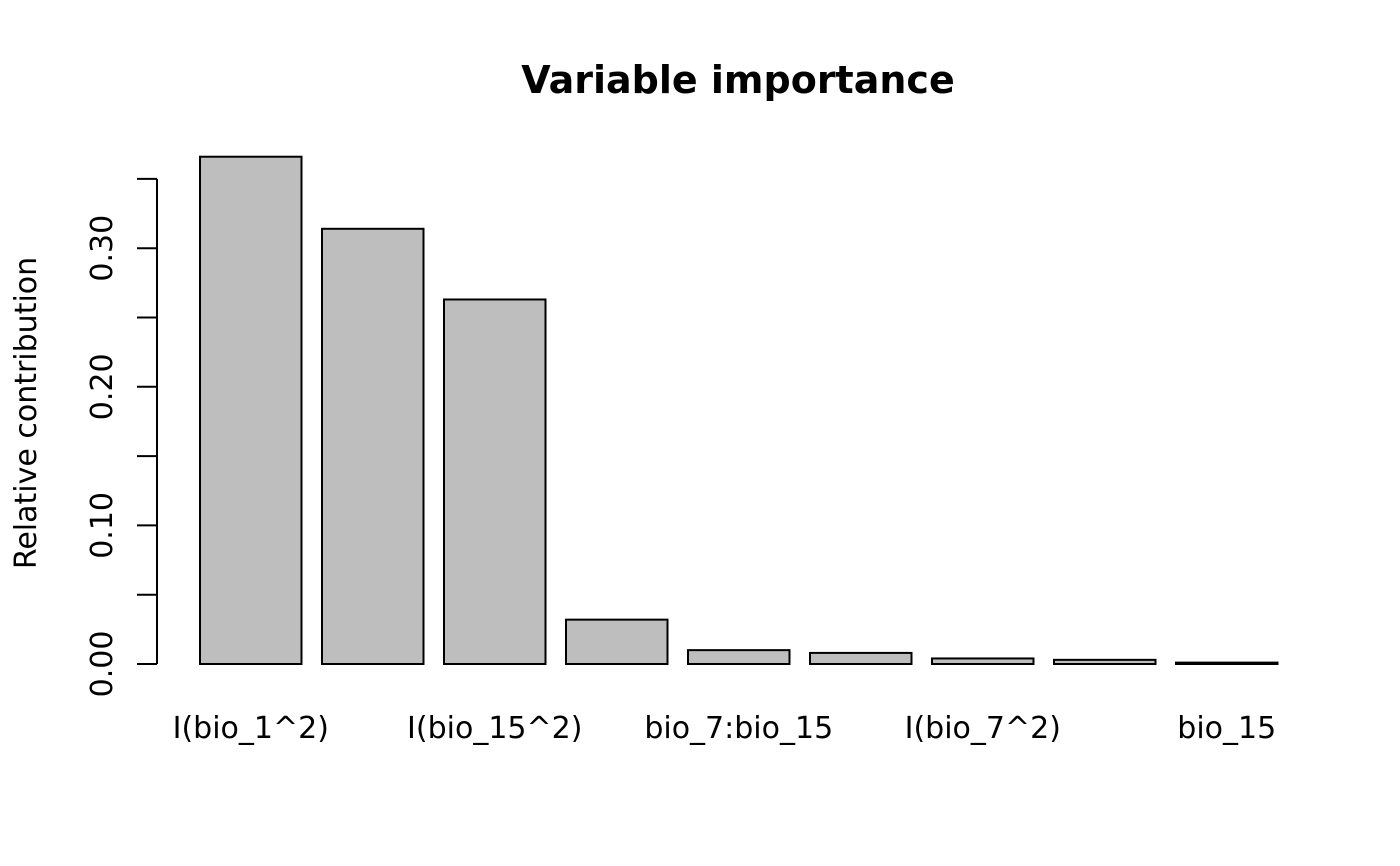 This screenshot has width=1400, height=866. I want to click on y-axis: 0.00 0.10 0.20 0.30, so click(121, 437).